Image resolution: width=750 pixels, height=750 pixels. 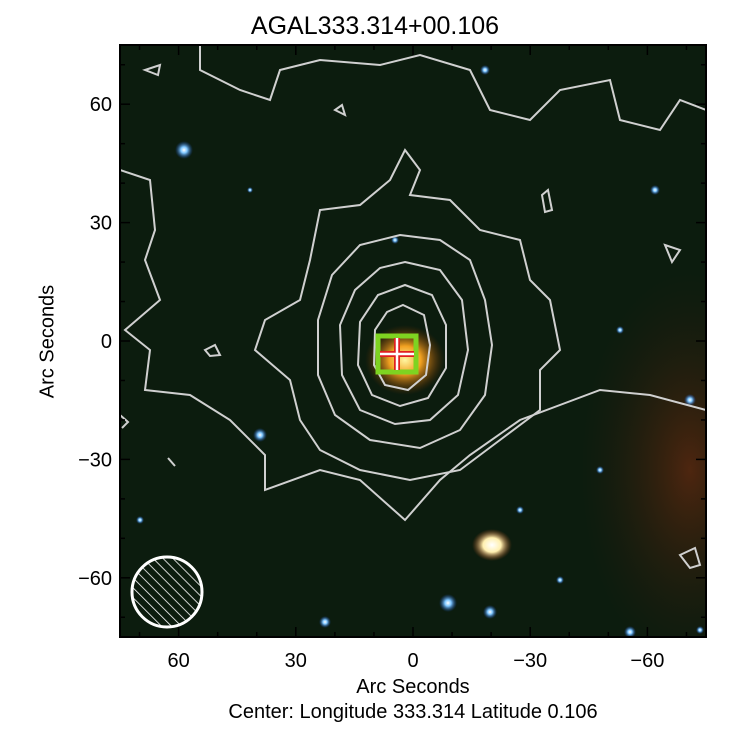 I want to click on y-tick-label: 0, so click(x=106, y=342).